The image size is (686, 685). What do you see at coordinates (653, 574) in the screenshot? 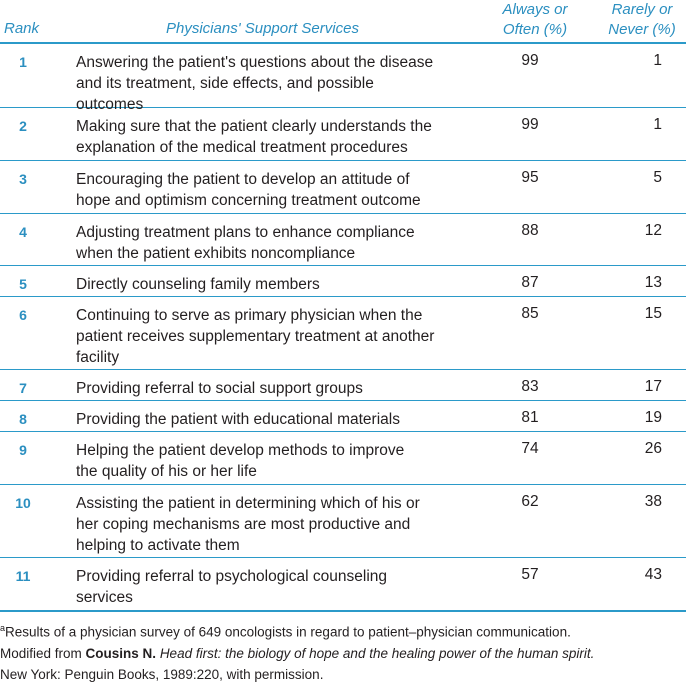
I see `rarely-cell: 43` at bounding box center [653, 574].